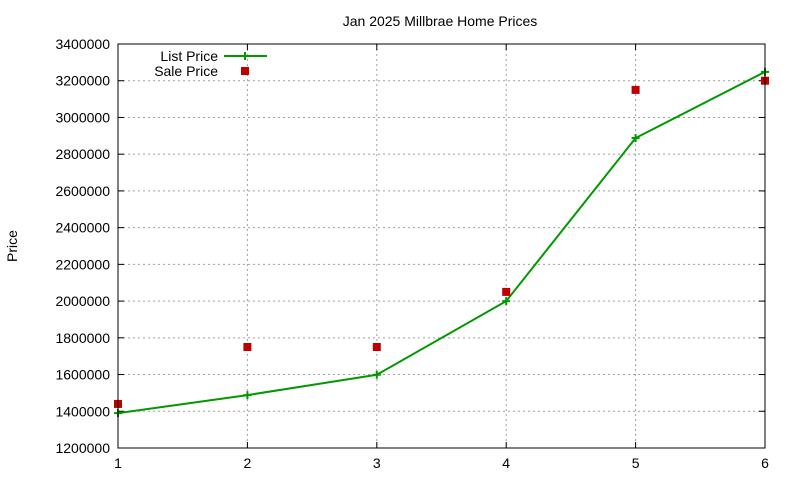 The width and height of the screenshot is (800, 480). What do you see at coordinates (82, 264) in the screenshot?
I see `y-tick-label: 2200000` at bounding box center [82, 264].